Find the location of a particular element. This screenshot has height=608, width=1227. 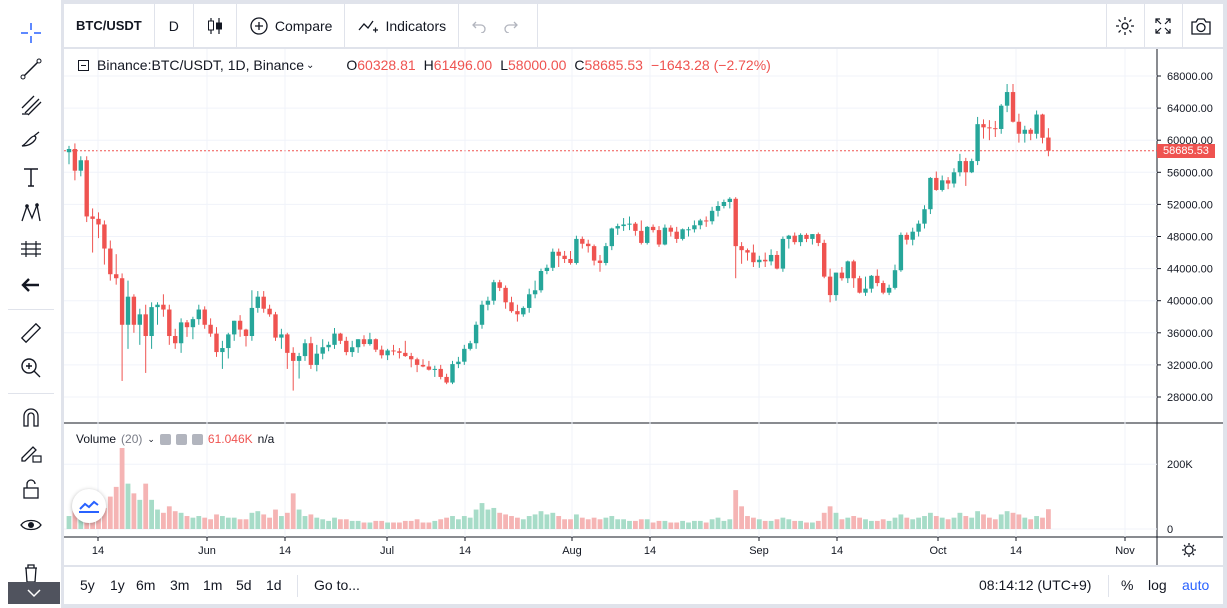

indicators-button: Indicators is located at coordinates (402, 25).